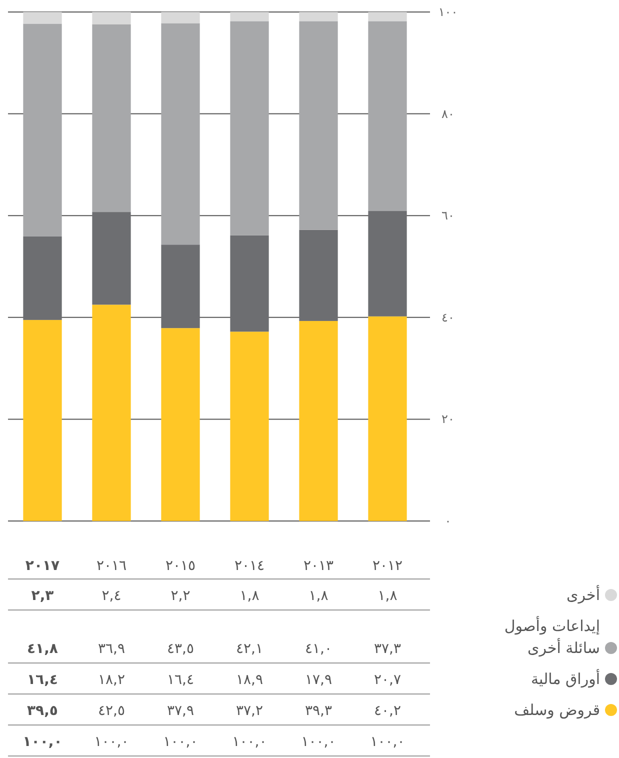 The height and width of the screenshot is (758, 619). I want to click on data-label: ٢,٢, so click(180, 596).